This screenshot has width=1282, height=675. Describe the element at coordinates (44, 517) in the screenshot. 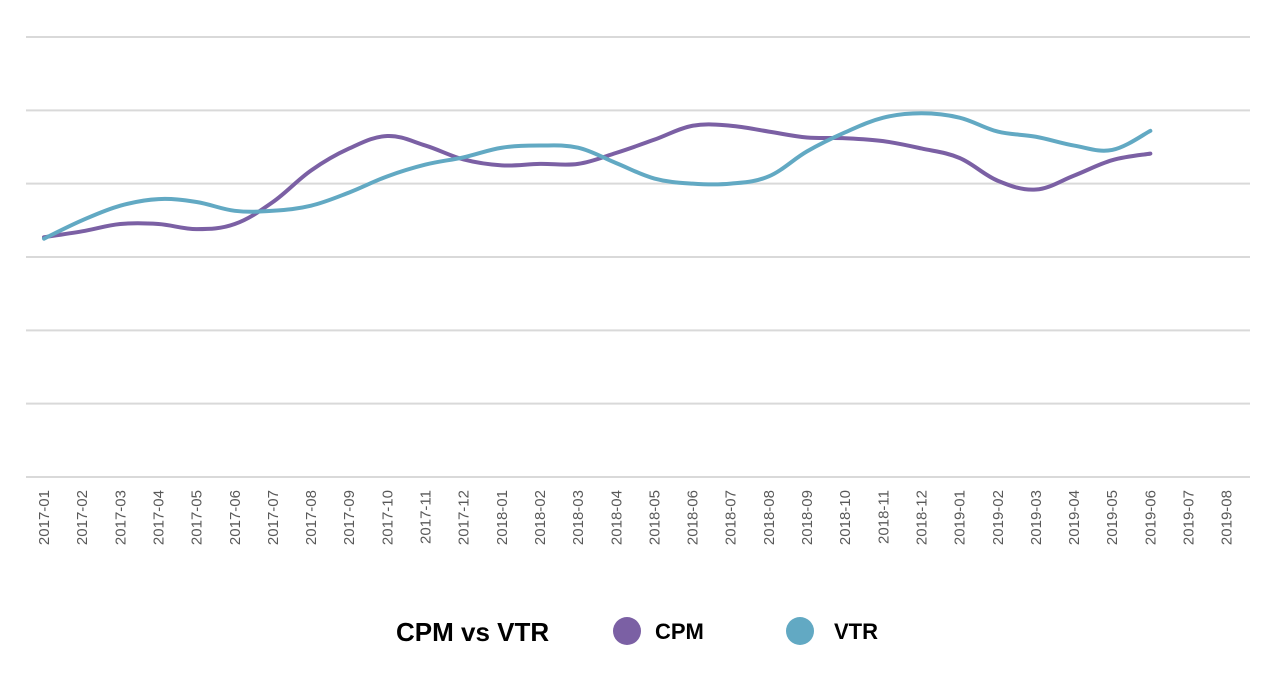

I see `x-tick-label: 2017-01` at that location.